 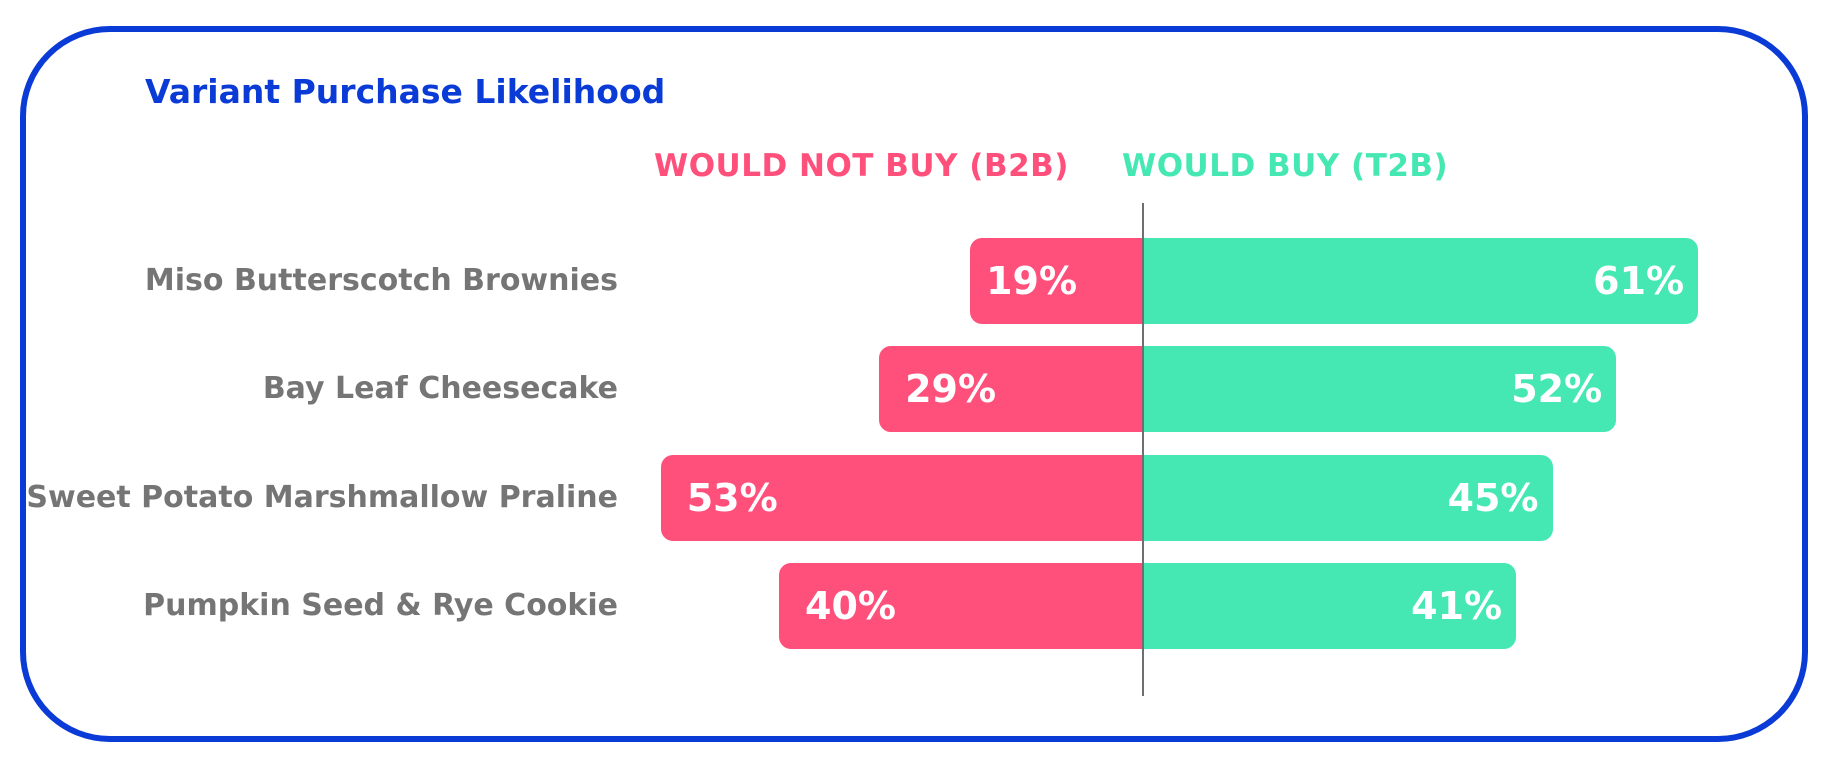 What do you see at coordinates (381, 280) in the screenshot?
I see `category-label: Miso Butterscotch Brownies` at bounding box center [381, 280].